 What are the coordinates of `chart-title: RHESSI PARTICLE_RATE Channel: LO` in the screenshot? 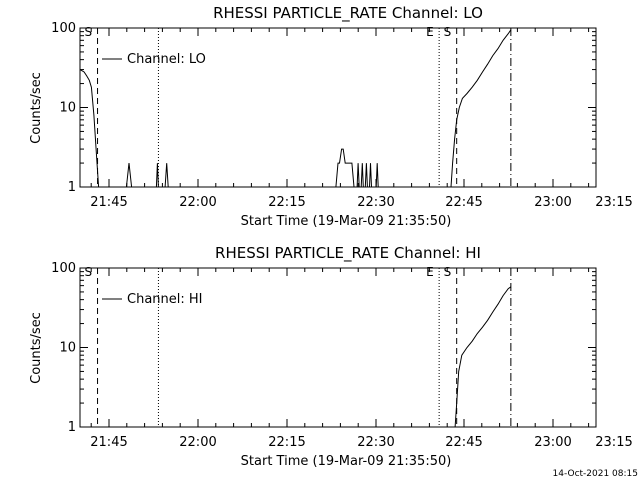 It's located at (348, 13).